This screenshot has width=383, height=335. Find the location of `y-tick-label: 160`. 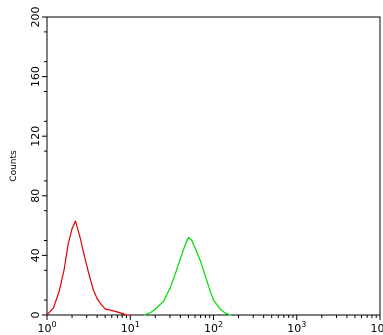

y-tick-label: 160 is located at coordinates (35, 76).